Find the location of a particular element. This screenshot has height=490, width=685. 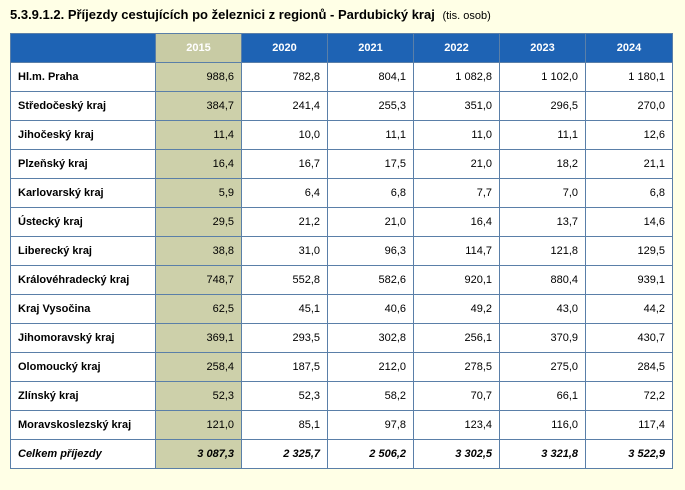

column-header: 2023 is located at coordinates (542, 48).